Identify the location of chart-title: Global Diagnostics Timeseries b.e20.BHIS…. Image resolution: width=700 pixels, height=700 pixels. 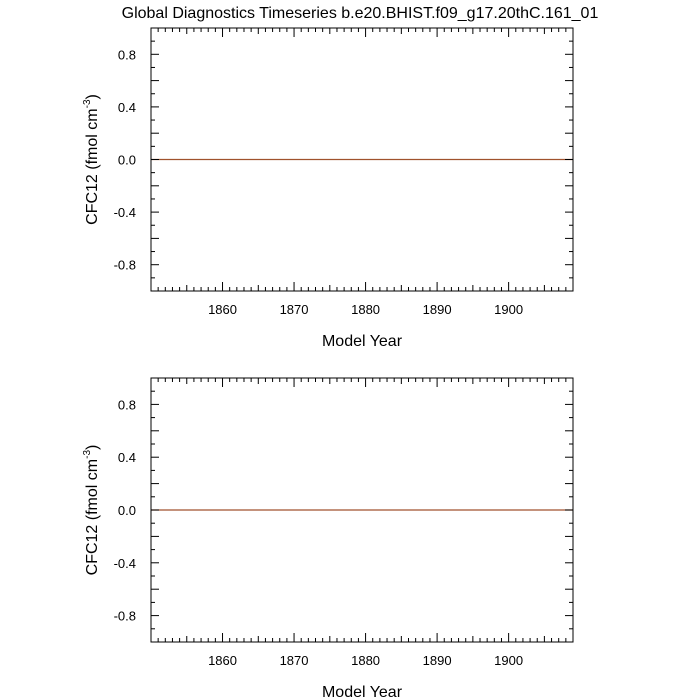
(360, 13).